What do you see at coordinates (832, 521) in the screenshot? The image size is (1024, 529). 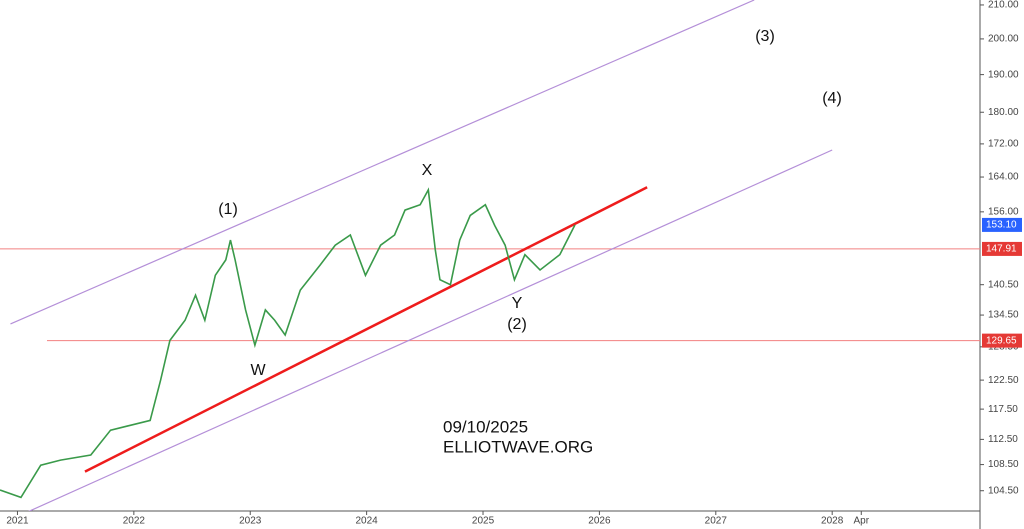 I see `x-tick-label: 2028` at bounding box center [832, 521].